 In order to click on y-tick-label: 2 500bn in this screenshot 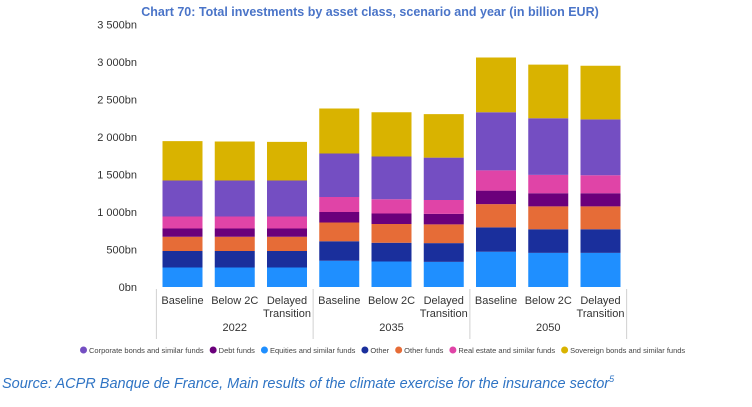, I will do `click(117, 101)`.